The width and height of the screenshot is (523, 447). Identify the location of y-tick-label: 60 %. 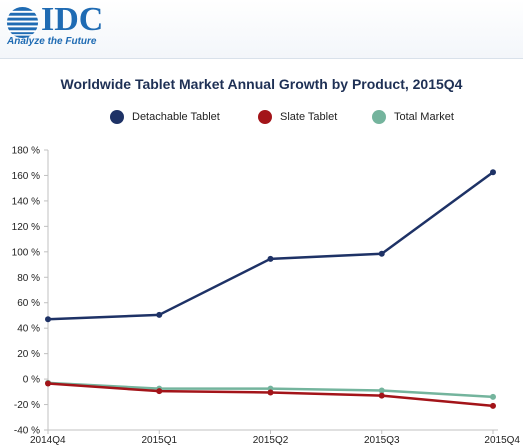
(28, 303).